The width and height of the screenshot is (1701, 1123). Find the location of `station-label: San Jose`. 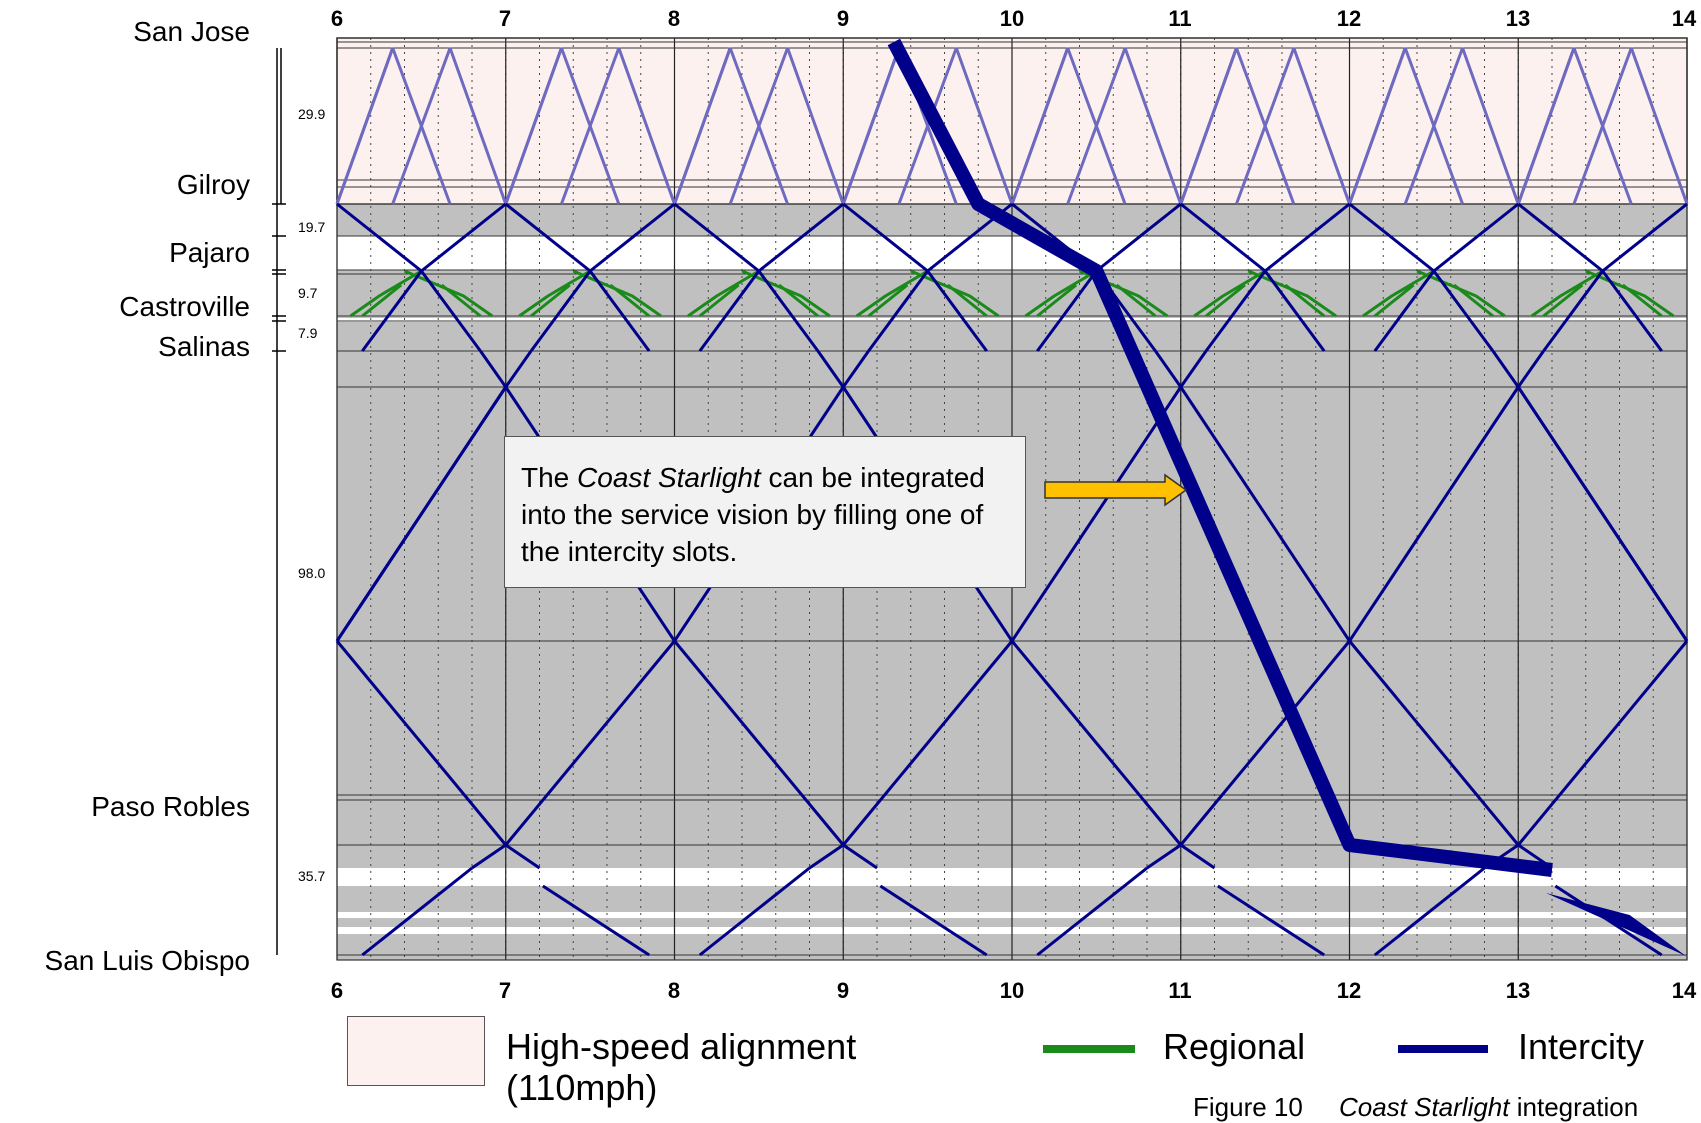

station-label: San Jose is located at coordinates (191, 31).